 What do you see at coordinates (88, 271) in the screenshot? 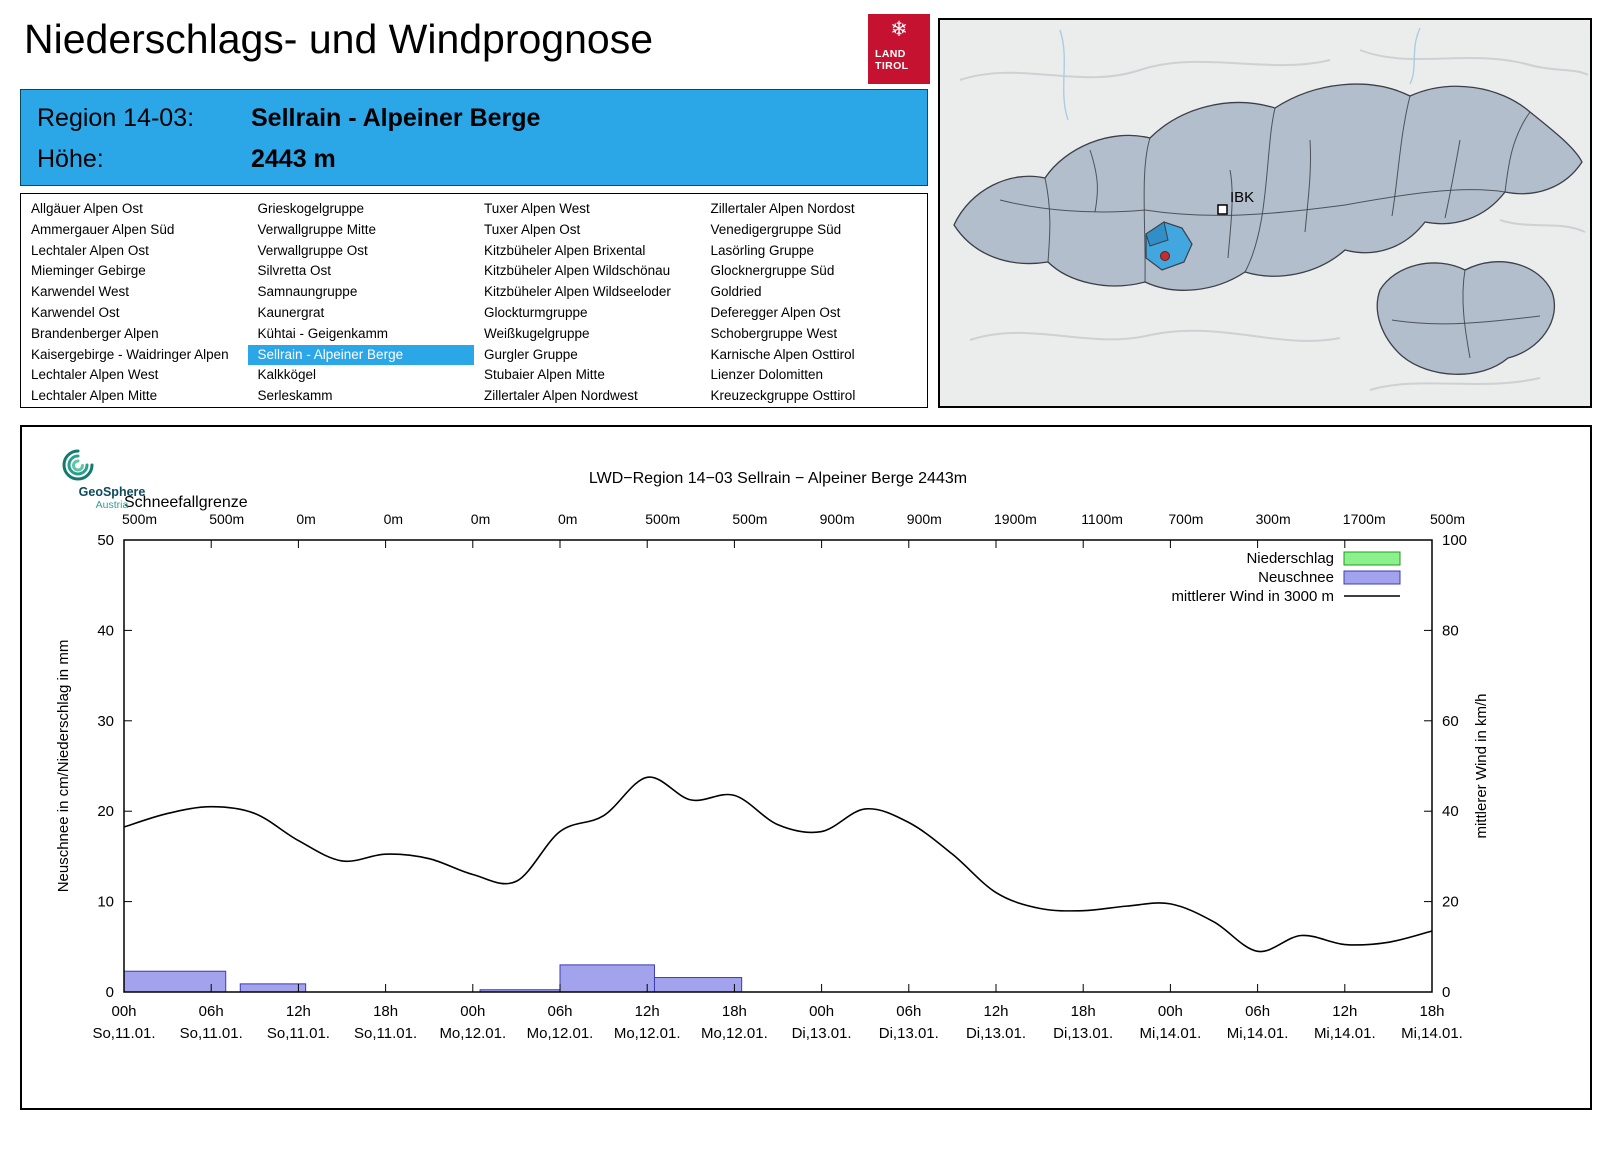
I see `region-list-item: Mieminger Gebirge` at bounding box center [88, 271].